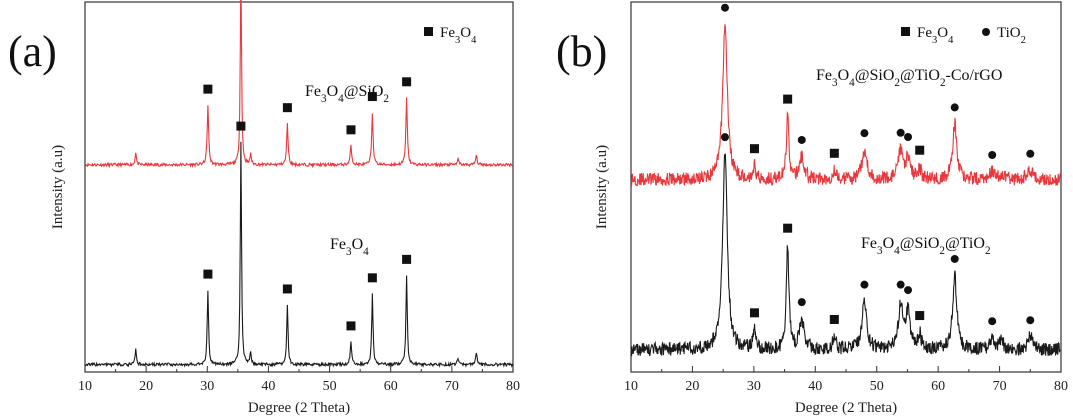 This screenshot has width=1073, height=420. Describe the element at coordinates (349, 247) in the screenshot. I see `series-label-1: Fe3O4` at that location.